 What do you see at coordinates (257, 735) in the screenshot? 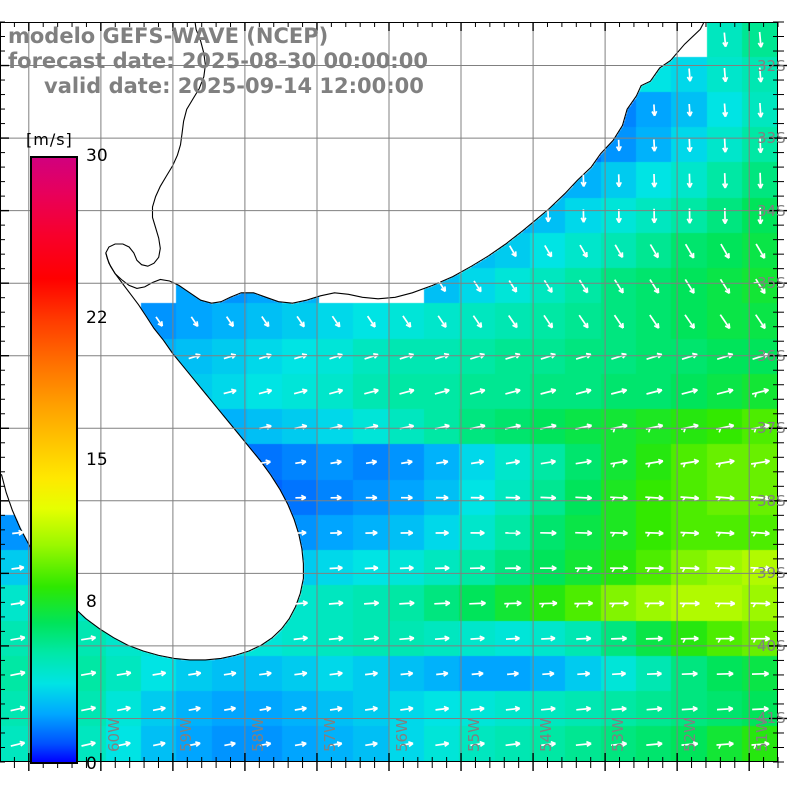
I see `lon-label-58W: 58W` at bounding box center [257, 735].